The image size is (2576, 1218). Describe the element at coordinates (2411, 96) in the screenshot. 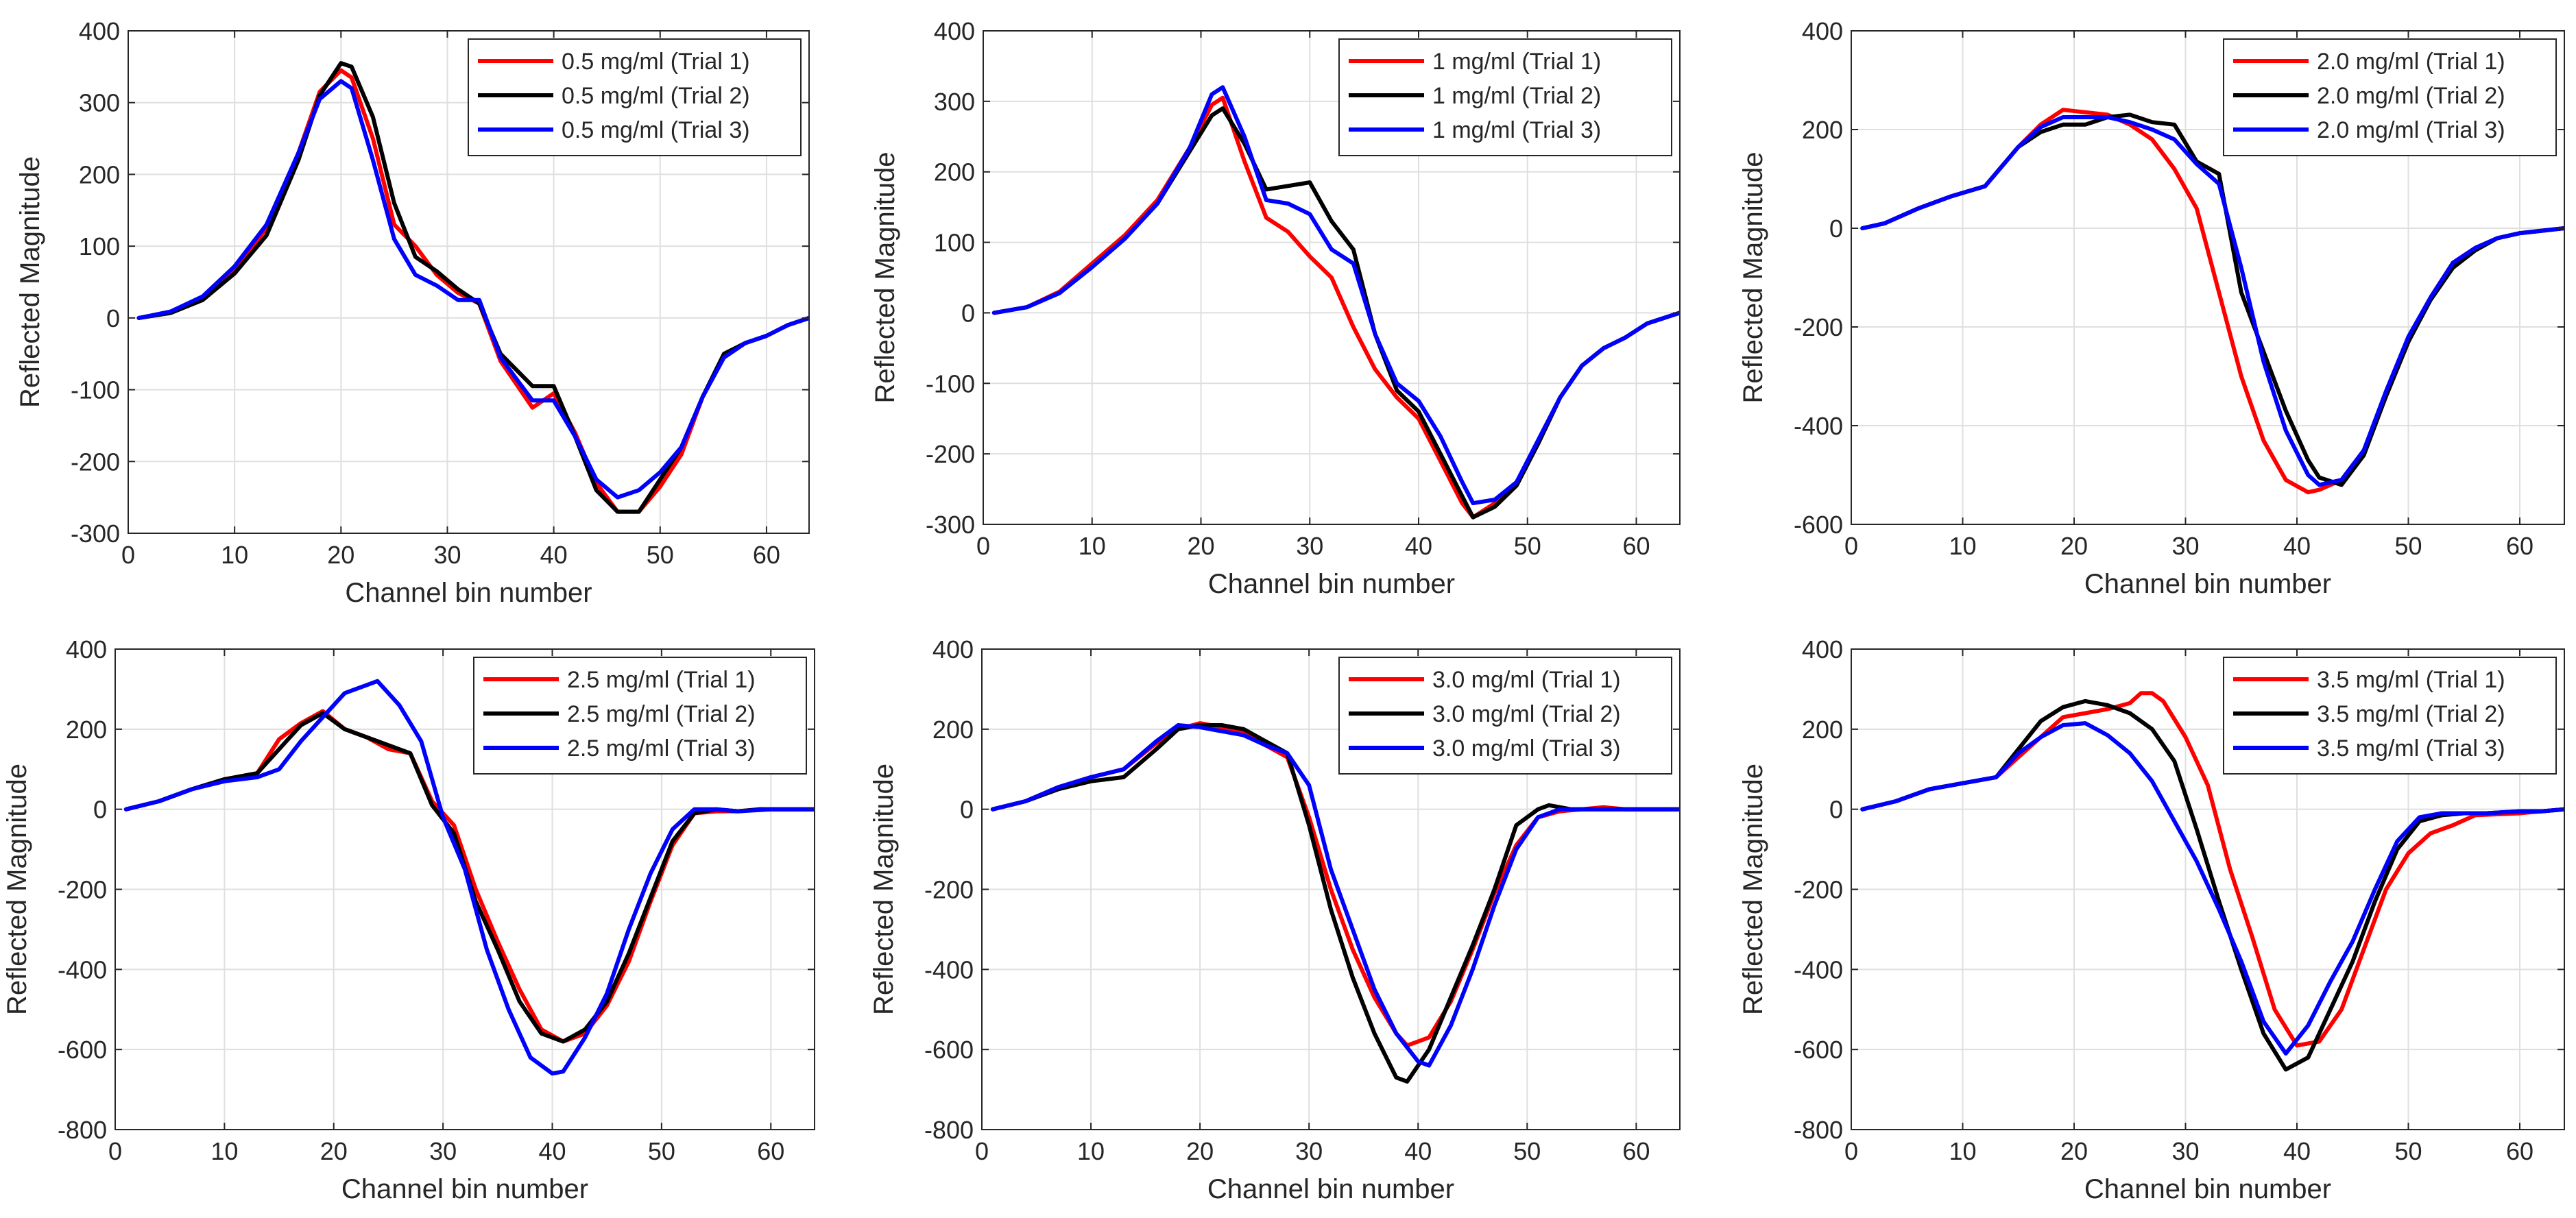

I see `legend-entry: 2.0 mg/ml (Trial 2)` at that location.